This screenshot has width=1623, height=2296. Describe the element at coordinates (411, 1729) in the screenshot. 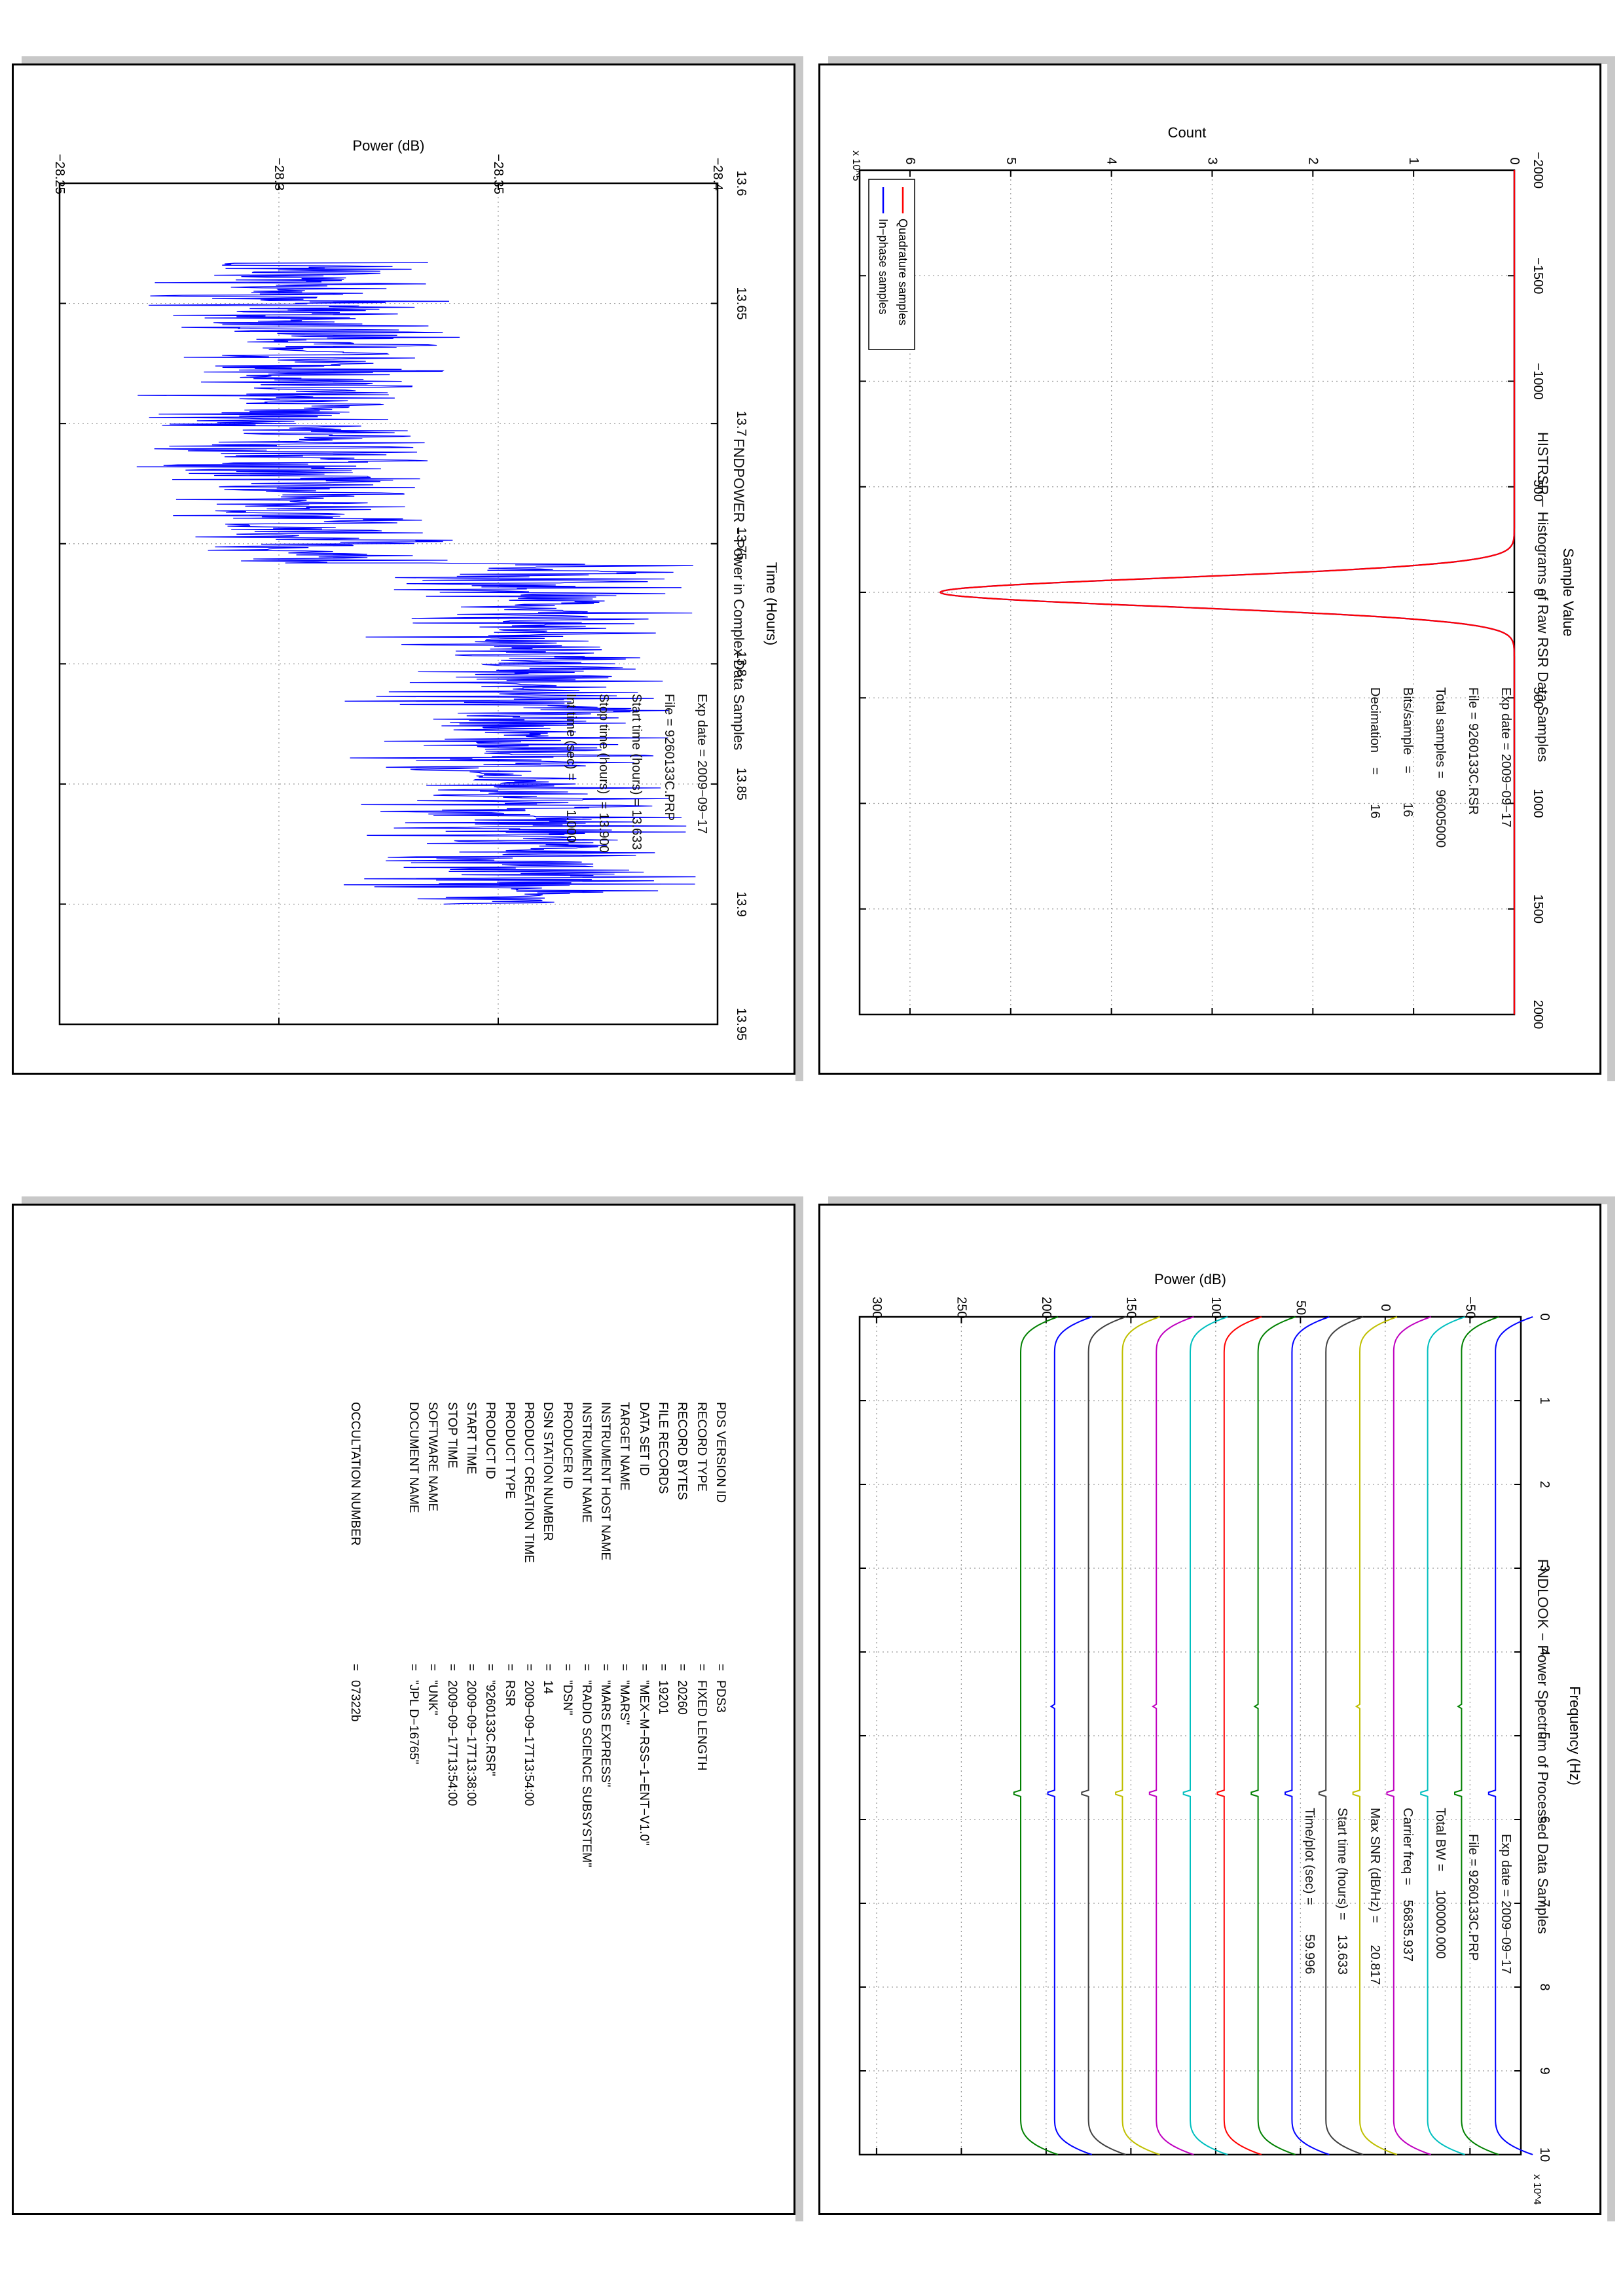

I see `label-row: DOCUMENT NAME = "JPL D−16765"` at that location.